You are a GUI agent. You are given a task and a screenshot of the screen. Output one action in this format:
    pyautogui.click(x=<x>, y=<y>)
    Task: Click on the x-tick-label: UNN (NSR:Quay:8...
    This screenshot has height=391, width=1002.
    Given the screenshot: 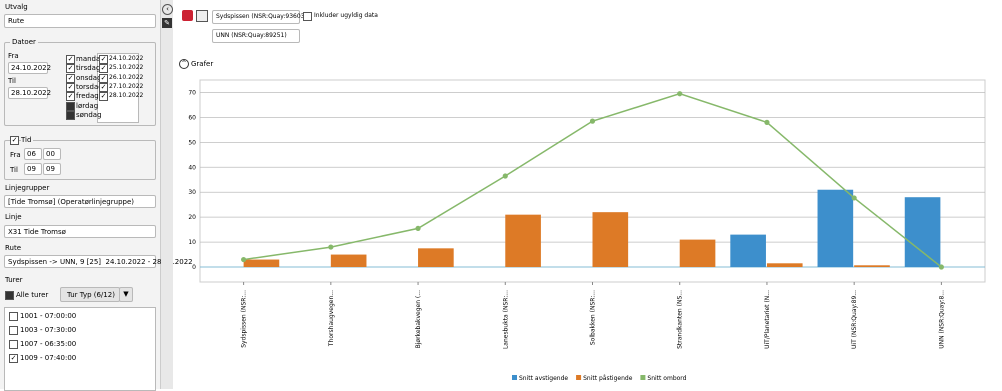 What is the action you would take?
    pyautogui.click(x=941, y=319)
    